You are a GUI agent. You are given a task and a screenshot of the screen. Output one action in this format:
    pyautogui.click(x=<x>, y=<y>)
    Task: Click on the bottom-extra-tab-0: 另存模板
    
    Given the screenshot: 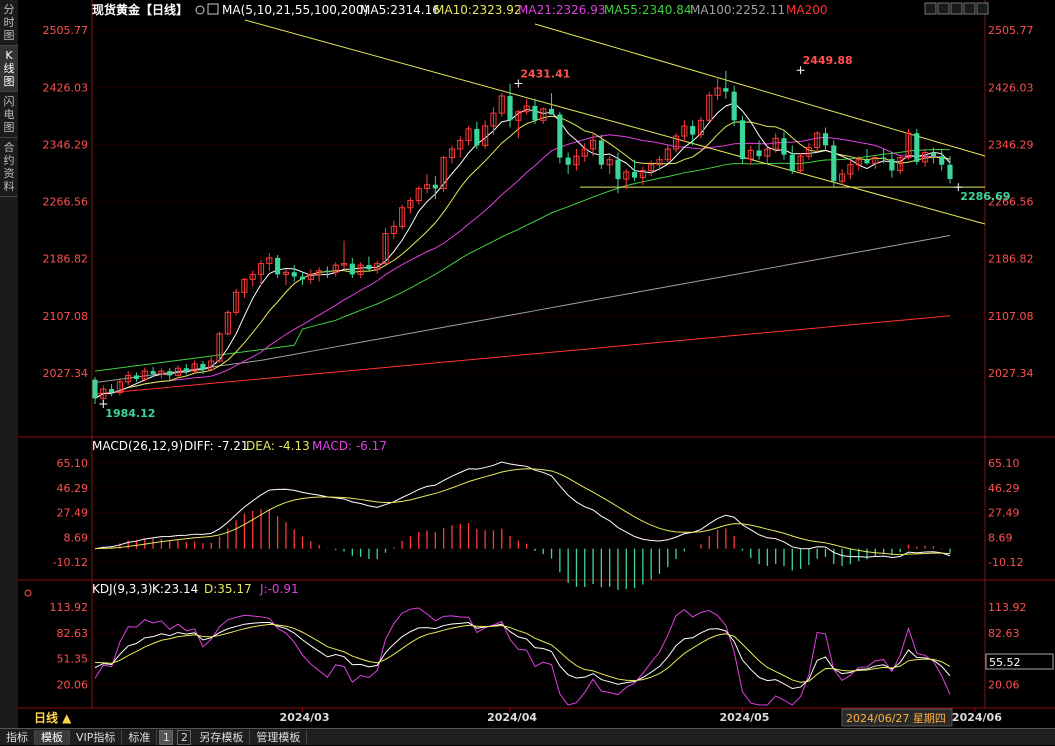 What is the action you would take?
    pyautogui.click(x=222, y=737)
    